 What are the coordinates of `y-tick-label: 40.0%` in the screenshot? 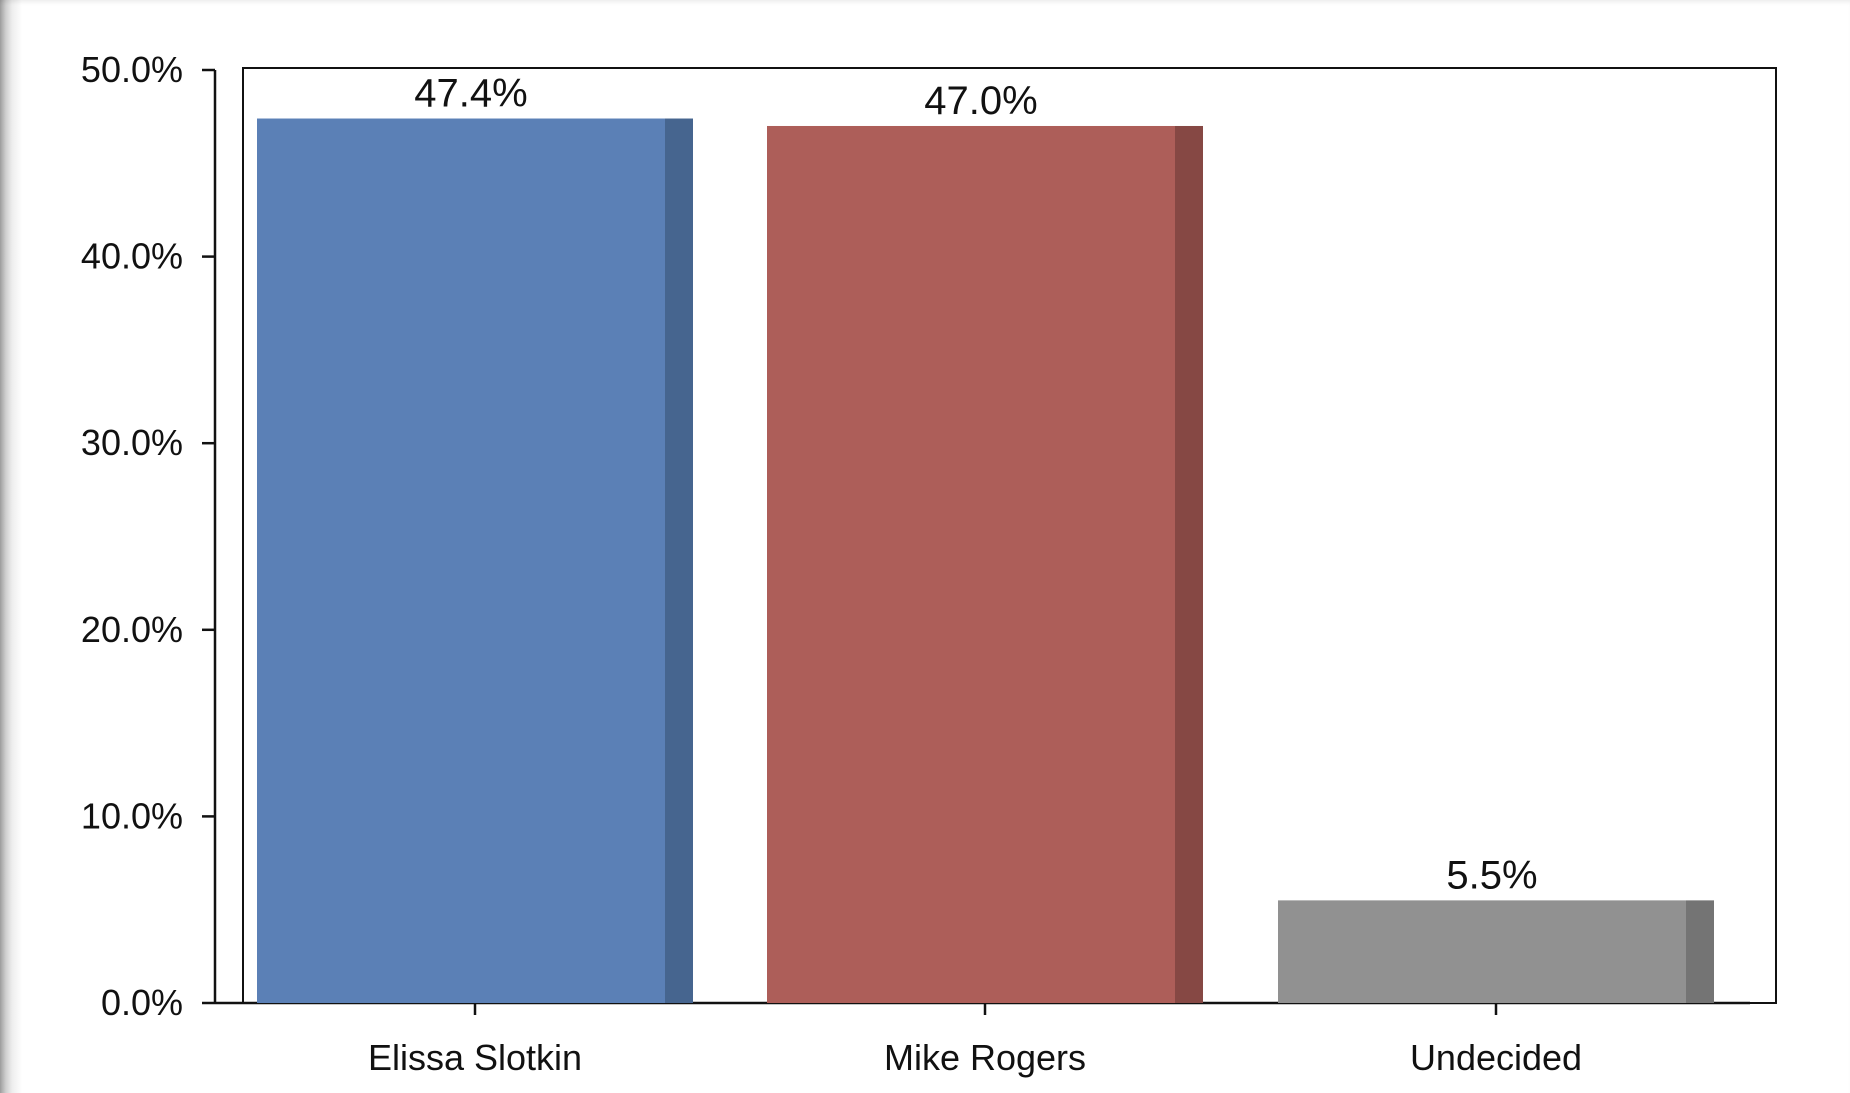 It's located at (132, 256).